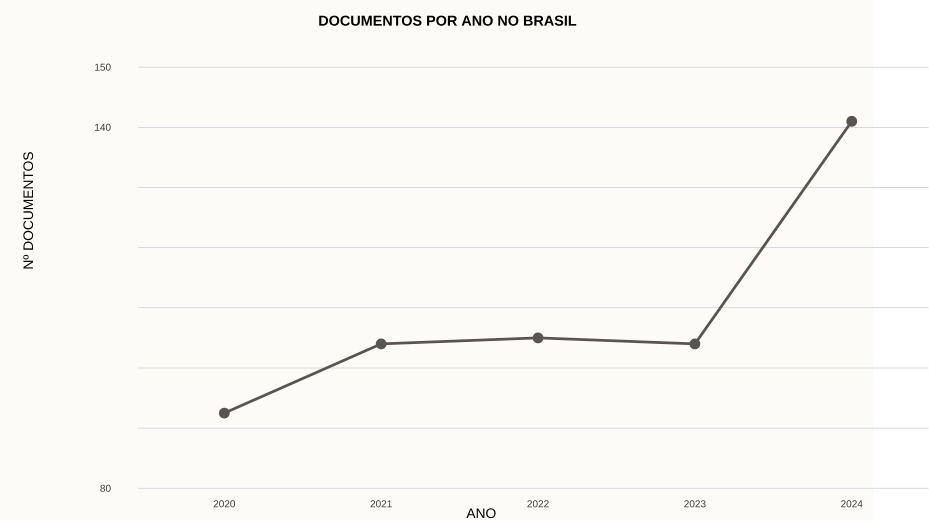 This screenshot has height=522, width=929. Describe the element at coordinates (225, 504) in the screenshot. I see `x-tick-label: 2020` at that location.